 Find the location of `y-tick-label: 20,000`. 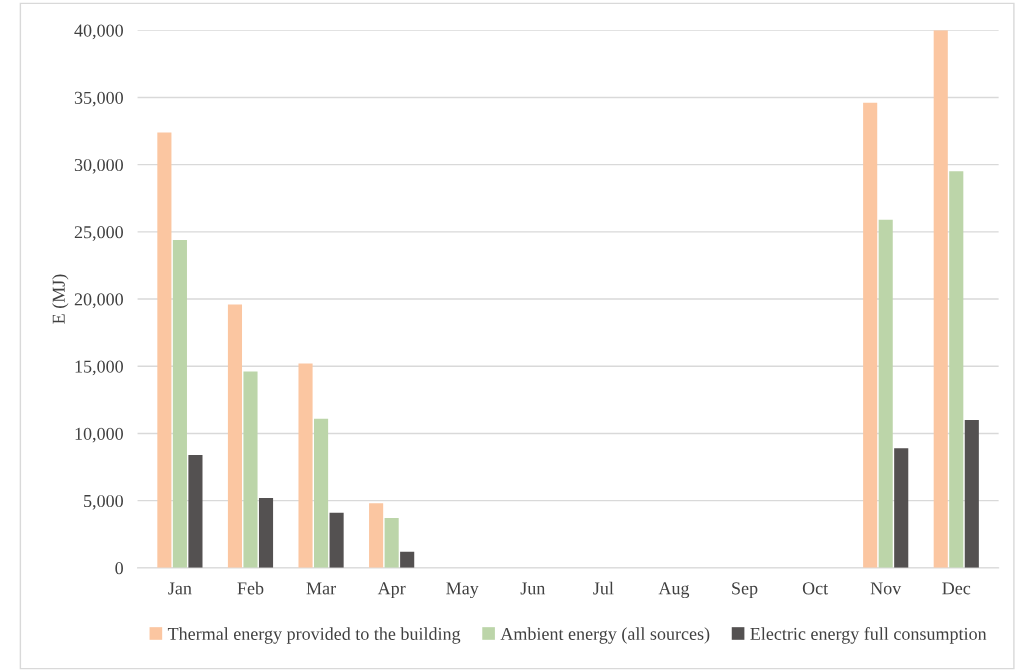

y-tick-label: 20,000 is located at coordinates (98, 301).